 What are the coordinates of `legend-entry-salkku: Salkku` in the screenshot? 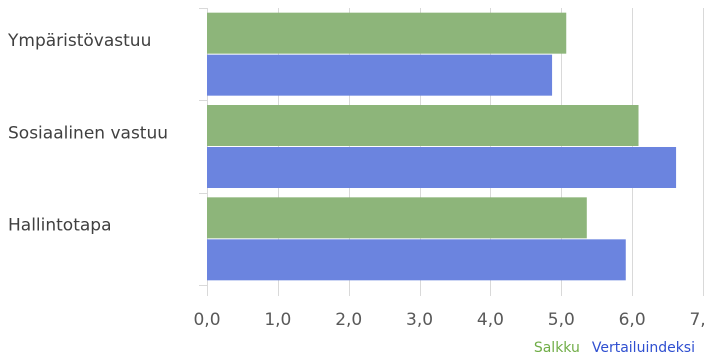 It's located at (557, 348).